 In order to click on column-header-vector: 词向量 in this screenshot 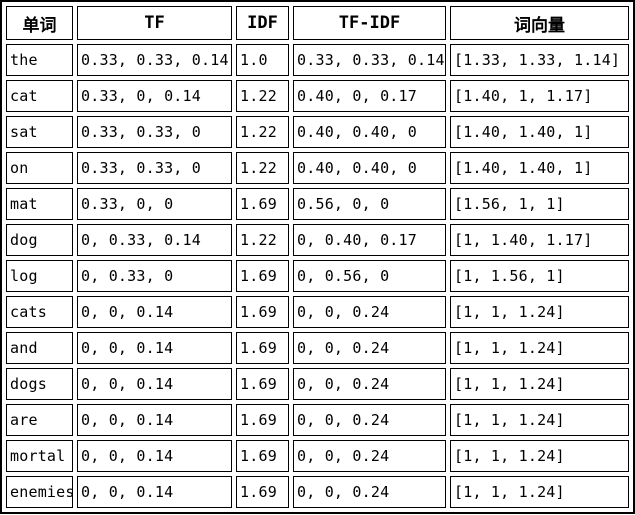, I will do `click(539, 23)`.